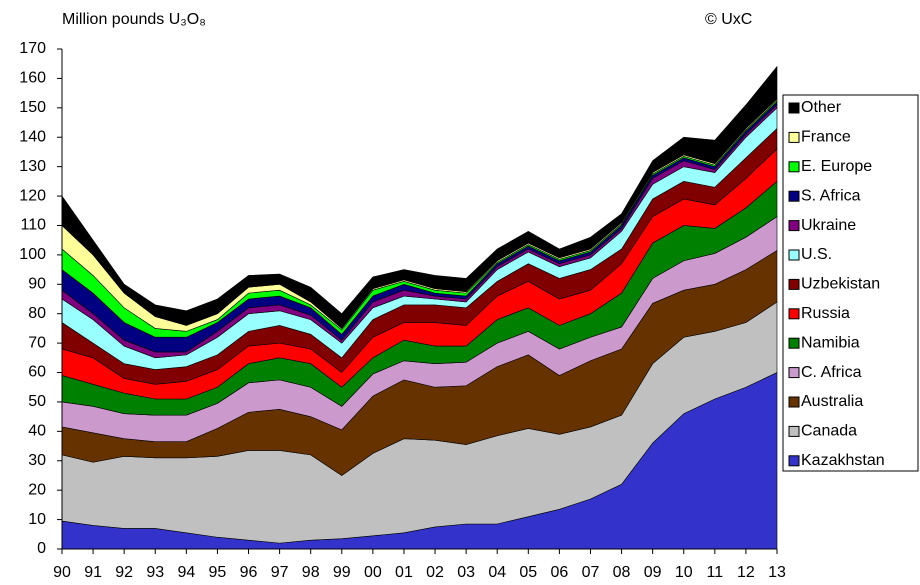 The width and height of the screenshot is (920, 585). What do you see at coordinates (249, 572) in the screenshot?
I see `x-tick-label: 96` at bounding box center [249, 572].